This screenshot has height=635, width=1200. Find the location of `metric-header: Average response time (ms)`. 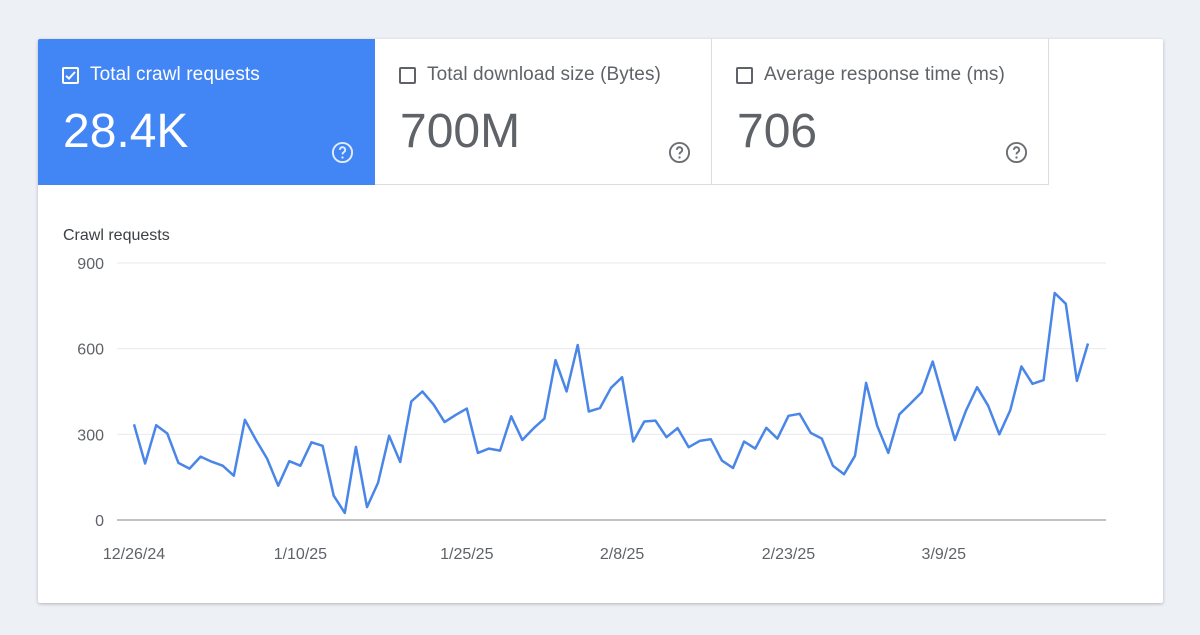

metric-header: Average response time (ms) is located at coordinates (870, 75).